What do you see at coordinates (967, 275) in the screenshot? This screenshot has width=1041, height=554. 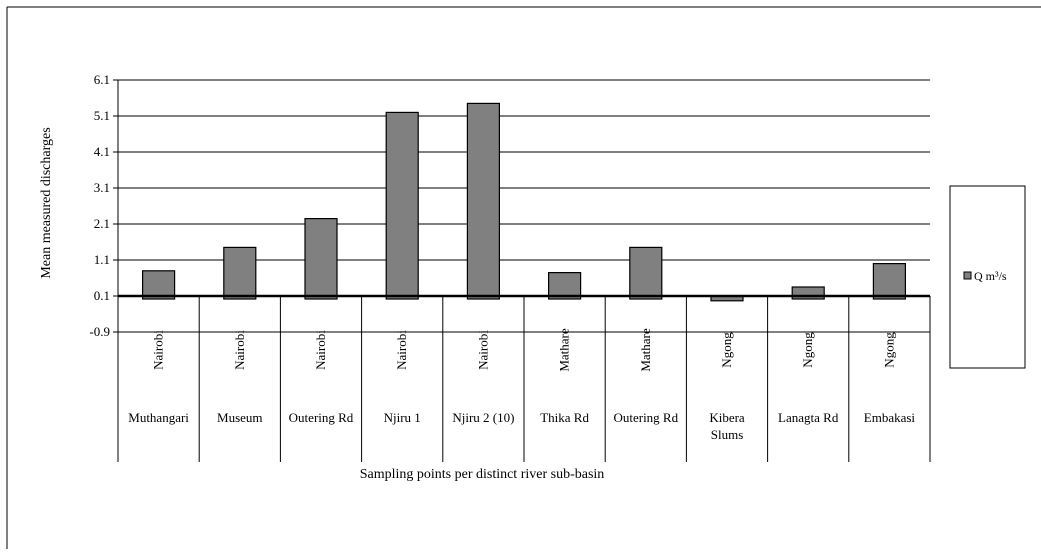 I see `legend-swatch` at bounding box center [967, 275].